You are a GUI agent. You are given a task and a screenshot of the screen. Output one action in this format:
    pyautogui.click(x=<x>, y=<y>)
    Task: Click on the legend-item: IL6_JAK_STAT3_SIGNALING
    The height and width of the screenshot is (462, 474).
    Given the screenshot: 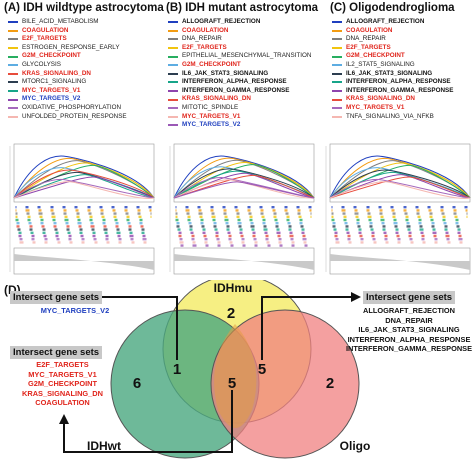 What is the action you would take?
    pyautogui.click(x=239, y=74)
    